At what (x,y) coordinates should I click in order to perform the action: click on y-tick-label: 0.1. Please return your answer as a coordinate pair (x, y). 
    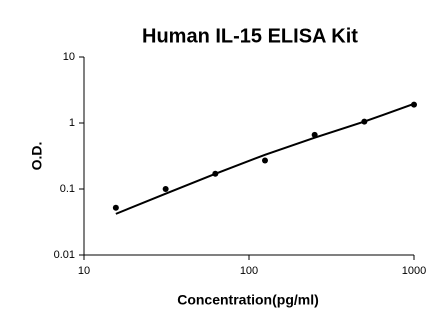
    Looking at the image, I should click on (67, 189).